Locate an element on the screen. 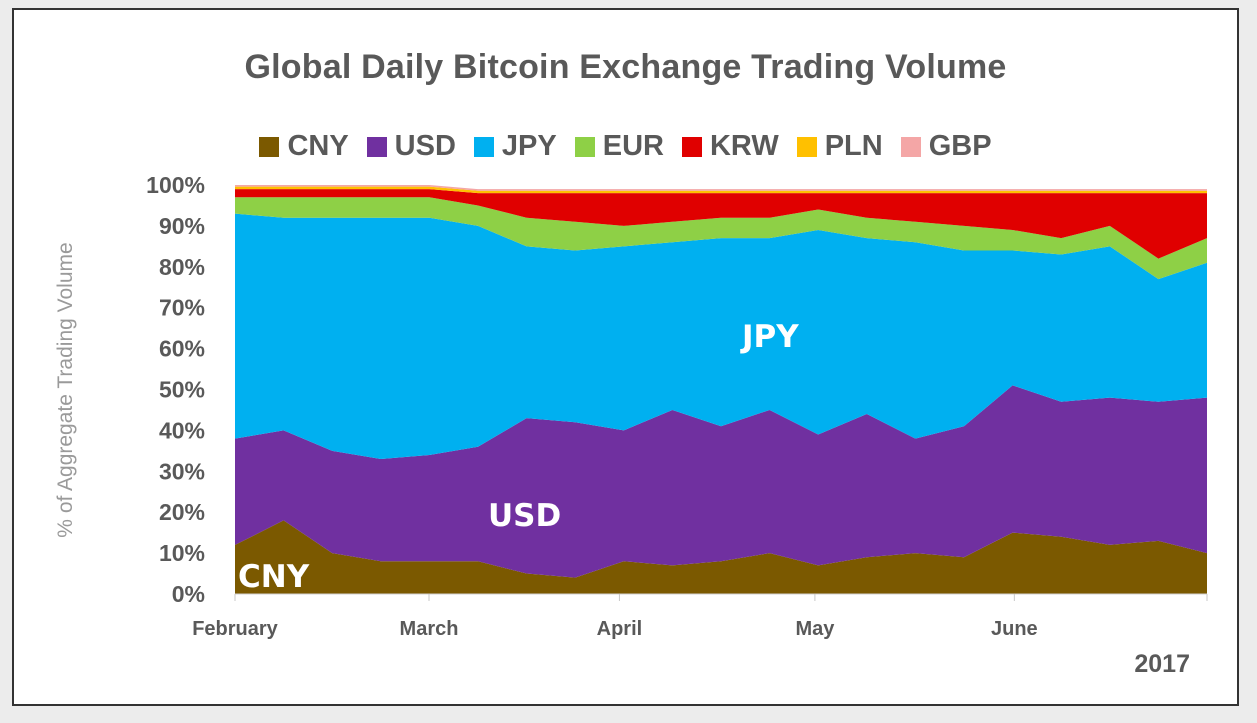  area-cny is located at coordinates (721, 557).